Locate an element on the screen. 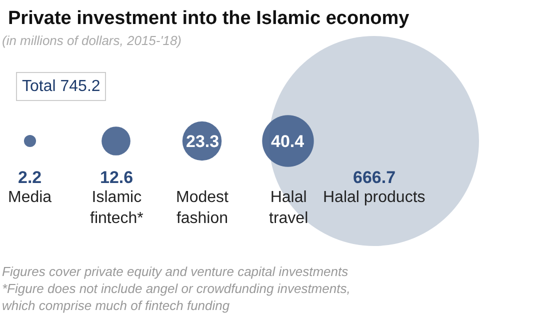  category-label: Media is located at coordinates (30, 197).